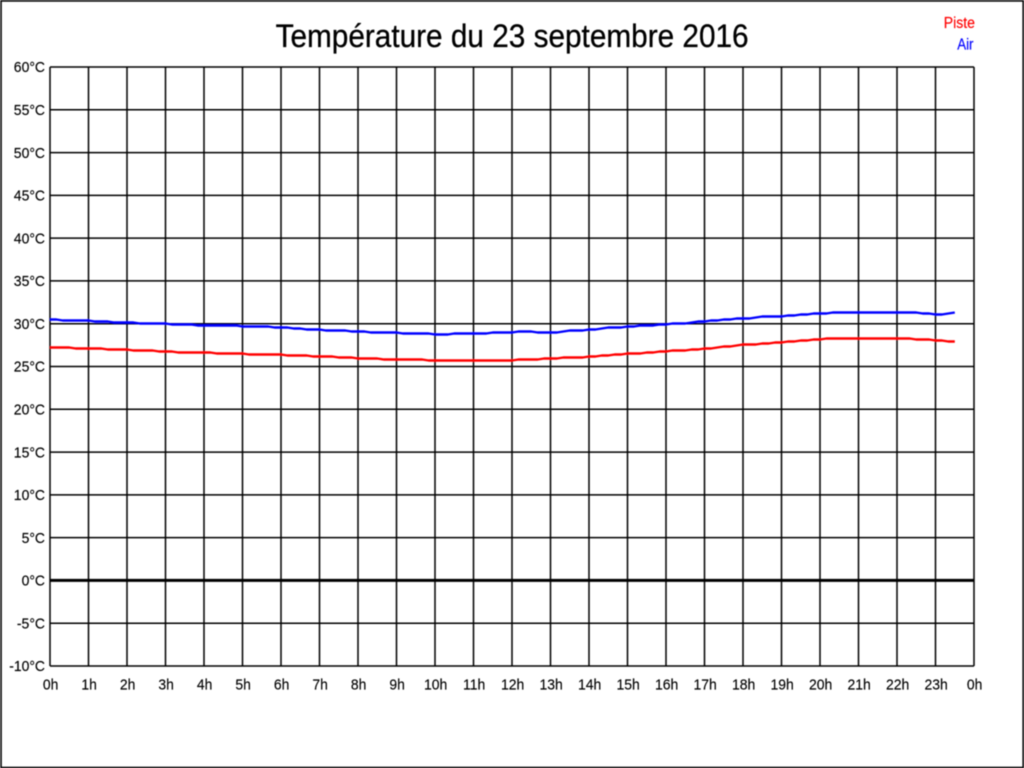  What do you see at coordinates (29, 367) in the screenshot?
I see `svg-text: 25°C` at bounding box center [29, 367].